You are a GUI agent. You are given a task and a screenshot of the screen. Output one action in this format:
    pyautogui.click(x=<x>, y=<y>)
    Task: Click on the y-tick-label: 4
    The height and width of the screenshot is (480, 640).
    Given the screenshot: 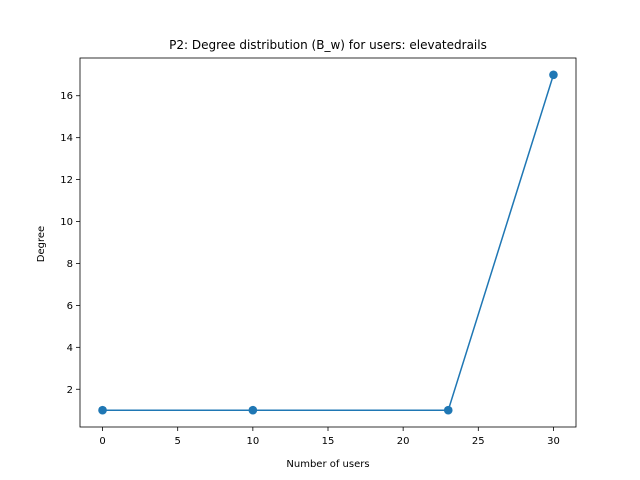 What is the action you would take?
    pyautogui.click(x=70, y=348)
    